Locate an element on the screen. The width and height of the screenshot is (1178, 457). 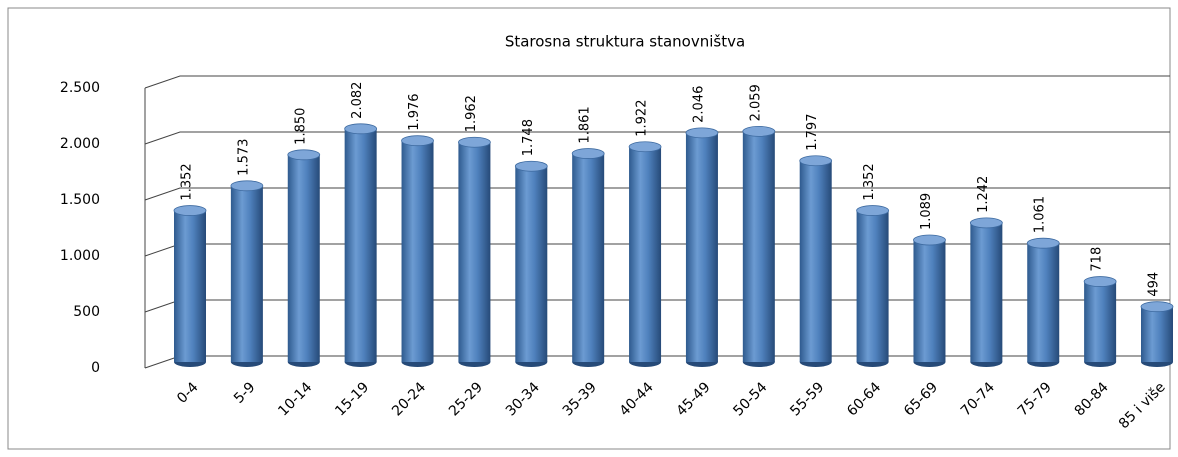
value-label: 1.242 is located at coordinates (983, 194).